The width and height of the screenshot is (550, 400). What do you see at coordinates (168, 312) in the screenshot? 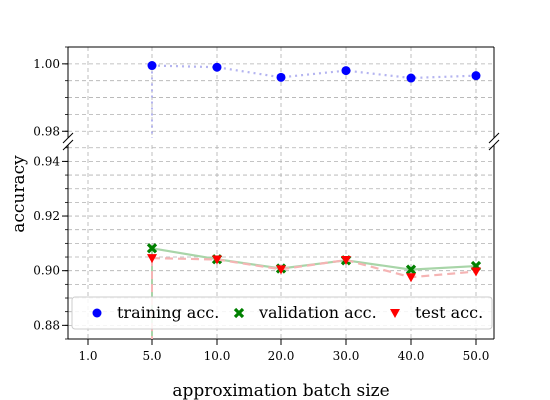
I see `legend-label: training acc.` at bounding box center [168, 312].